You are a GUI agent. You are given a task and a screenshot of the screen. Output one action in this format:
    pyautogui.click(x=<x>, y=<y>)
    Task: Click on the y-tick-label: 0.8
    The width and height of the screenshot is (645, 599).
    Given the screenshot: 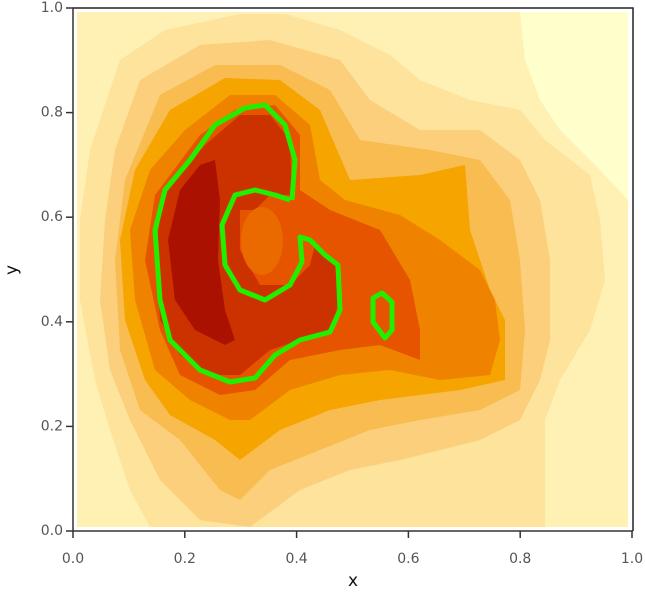 What is the action you would take?
    pyautogui.click(x=52, y=113)
    